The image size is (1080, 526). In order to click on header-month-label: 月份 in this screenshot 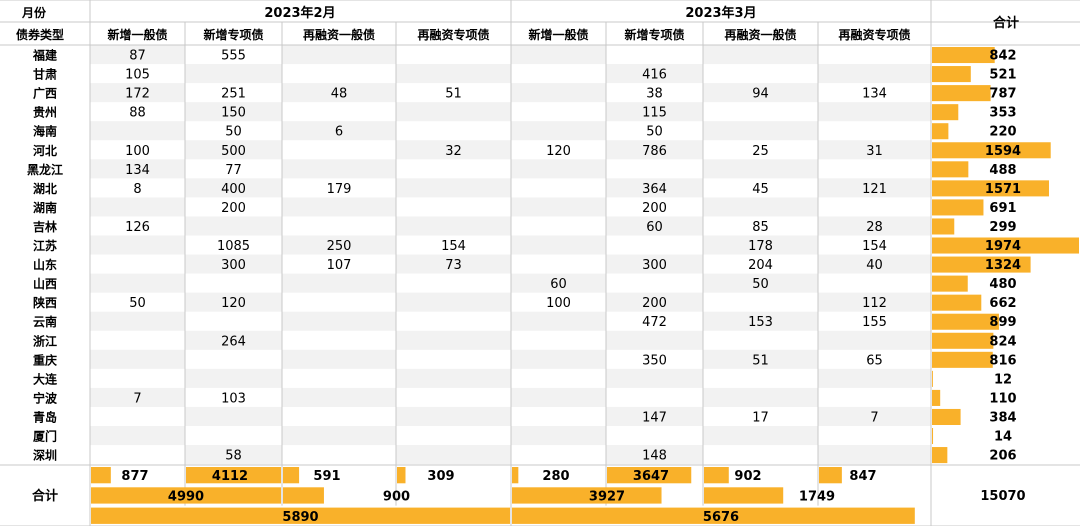, I will do `click(34, 12)`.